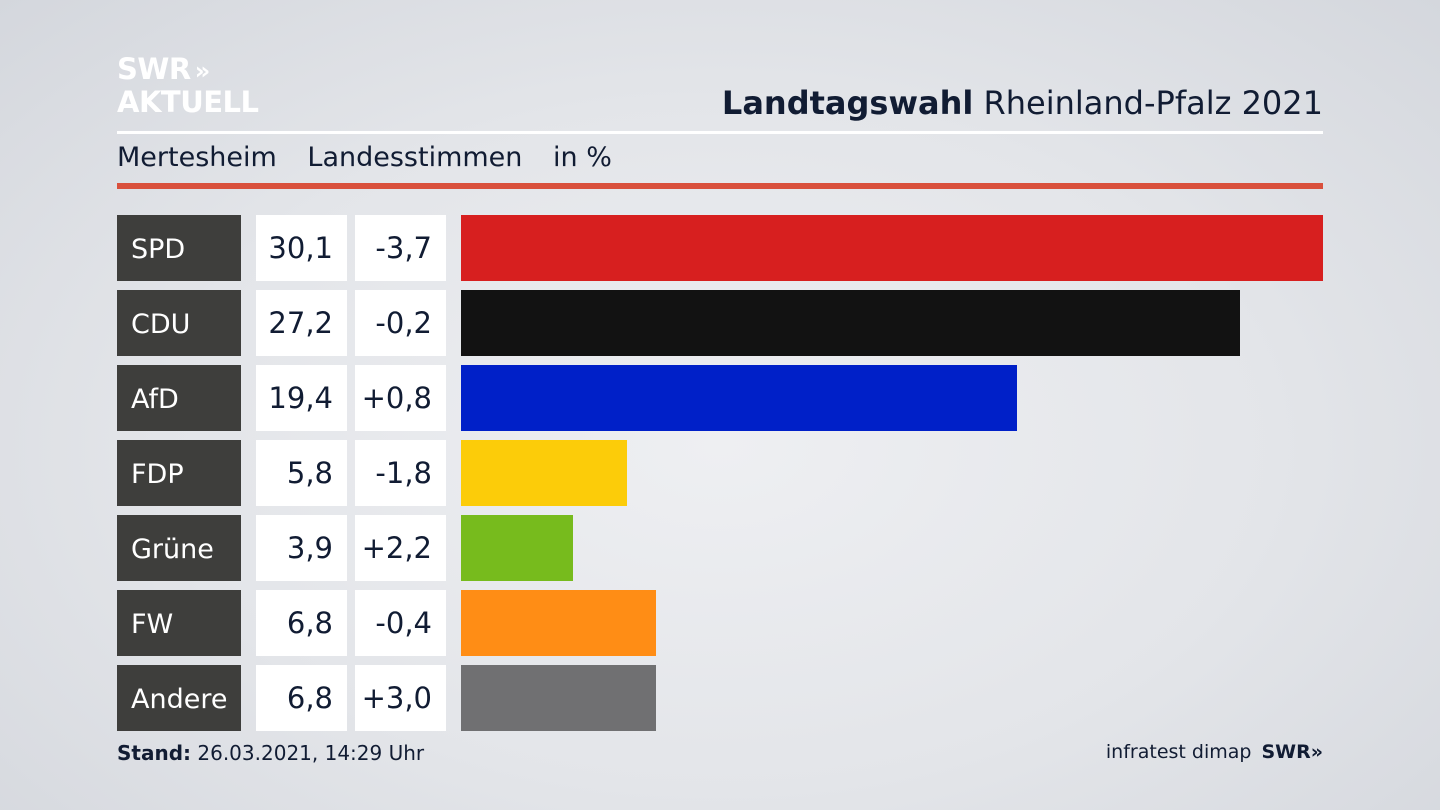 The width and height of the screenshot is (1440, 810). Describe the element at coordinates (847, 103) in the screenshot. I see `title-bold: Landtagswahl` at that location.